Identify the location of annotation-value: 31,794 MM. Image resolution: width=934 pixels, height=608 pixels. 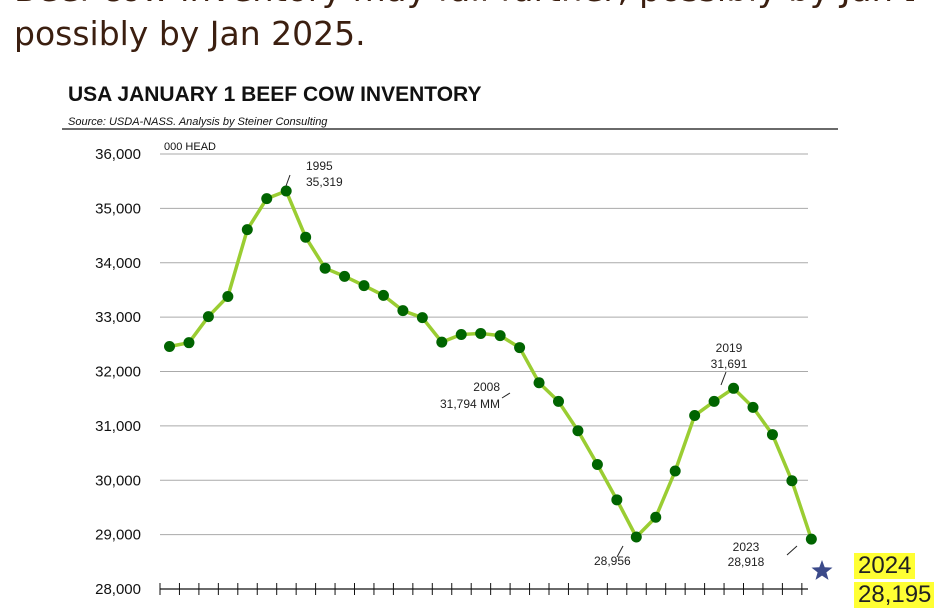
(470, 404).